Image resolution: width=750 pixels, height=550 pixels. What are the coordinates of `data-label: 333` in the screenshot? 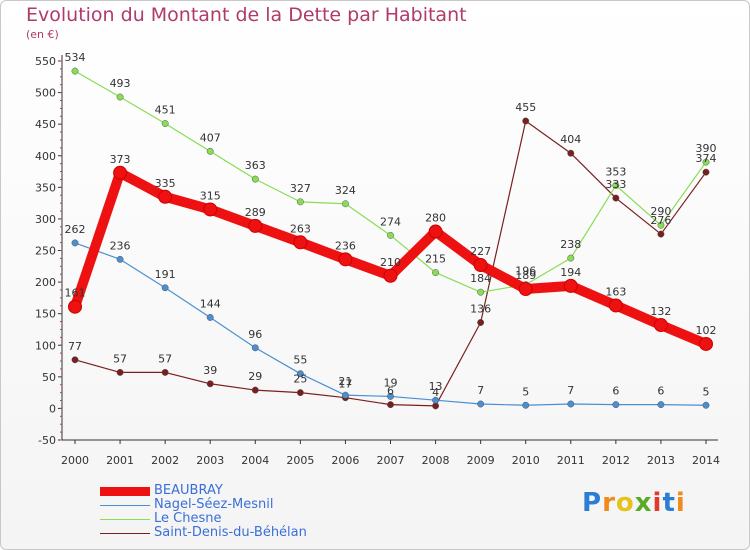 It's located at (615, 184).